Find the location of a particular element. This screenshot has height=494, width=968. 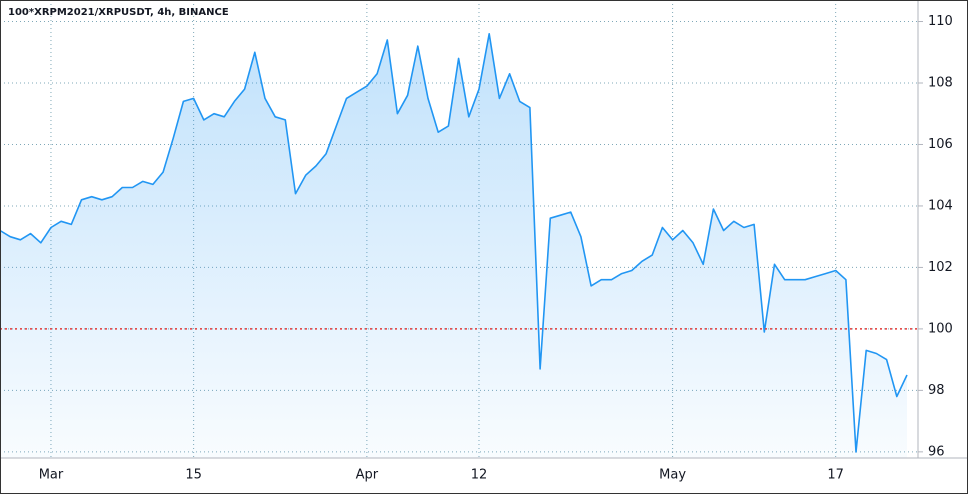

y-tick-label: 100 is located at coordinates (940, 328).